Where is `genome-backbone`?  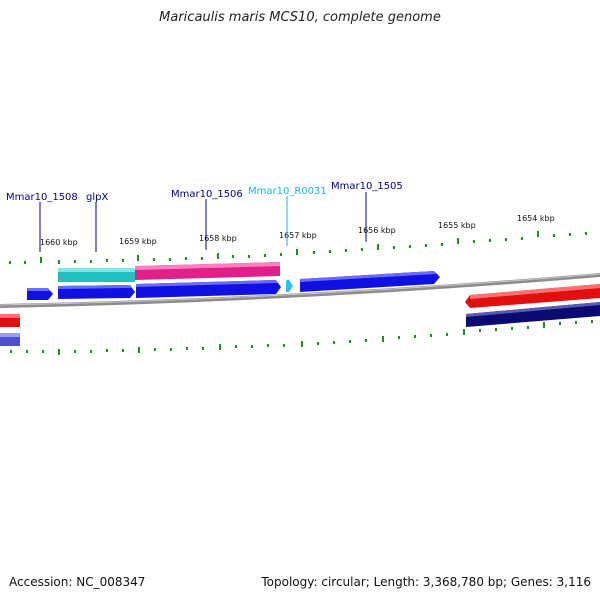 genome-backbone is located at coordinates (300, 290).